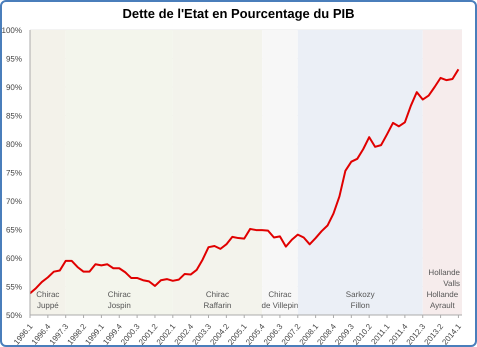 The height and width of the screenshot is (347, 477). What do you see at coordinates (280, 300) in the screenshot?
I see `band-label: Chirac de Villepin` at bounding box center [280, 300].